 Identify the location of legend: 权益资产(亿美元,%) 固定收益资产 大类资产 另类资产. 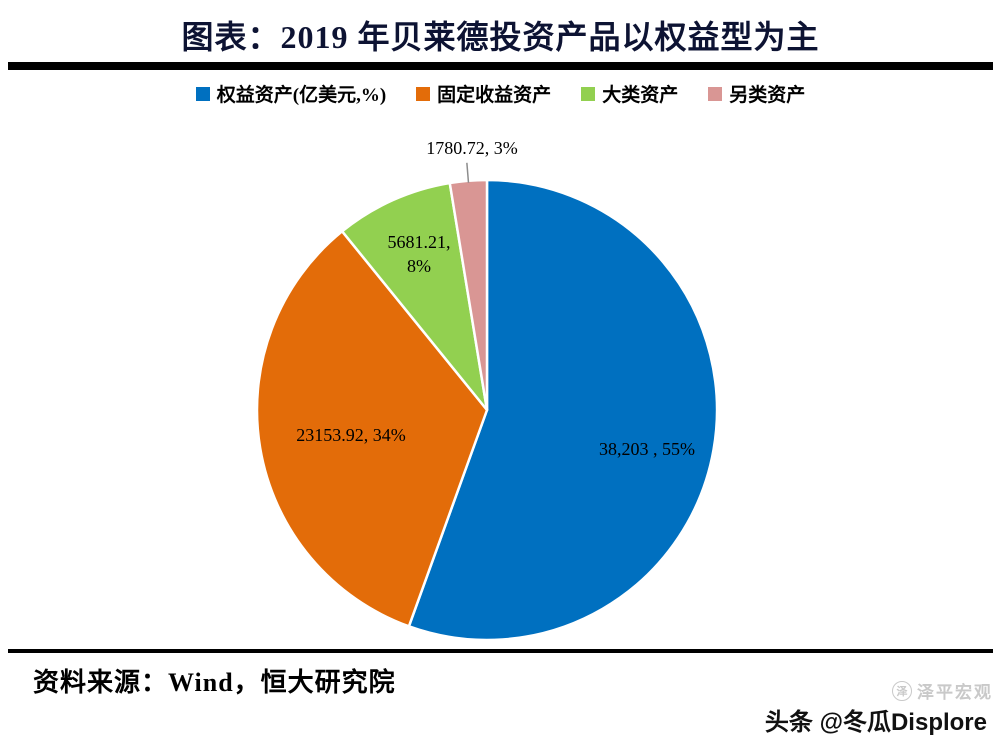
(500, 93).